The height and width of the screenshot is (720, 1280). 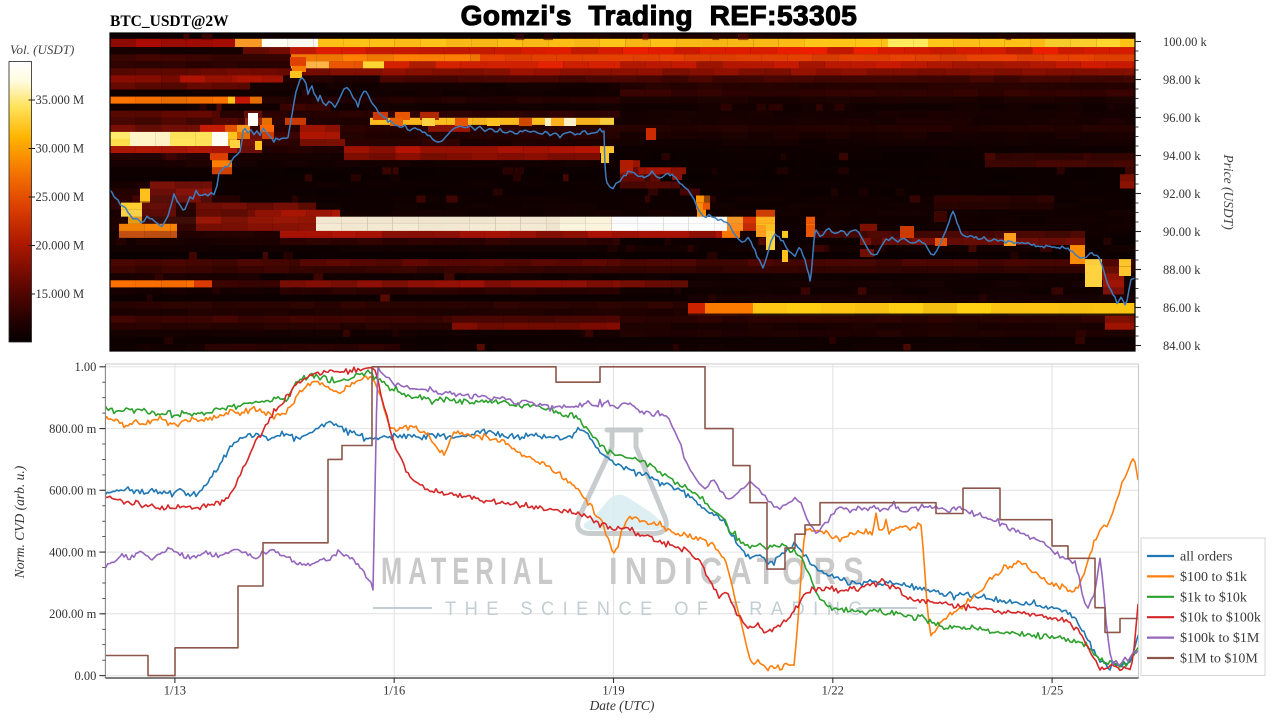 What do you see at coordinates (60, 100) in the screenshot?
I see `svg-text: 35.000 M` at bounding box center [60, 100].